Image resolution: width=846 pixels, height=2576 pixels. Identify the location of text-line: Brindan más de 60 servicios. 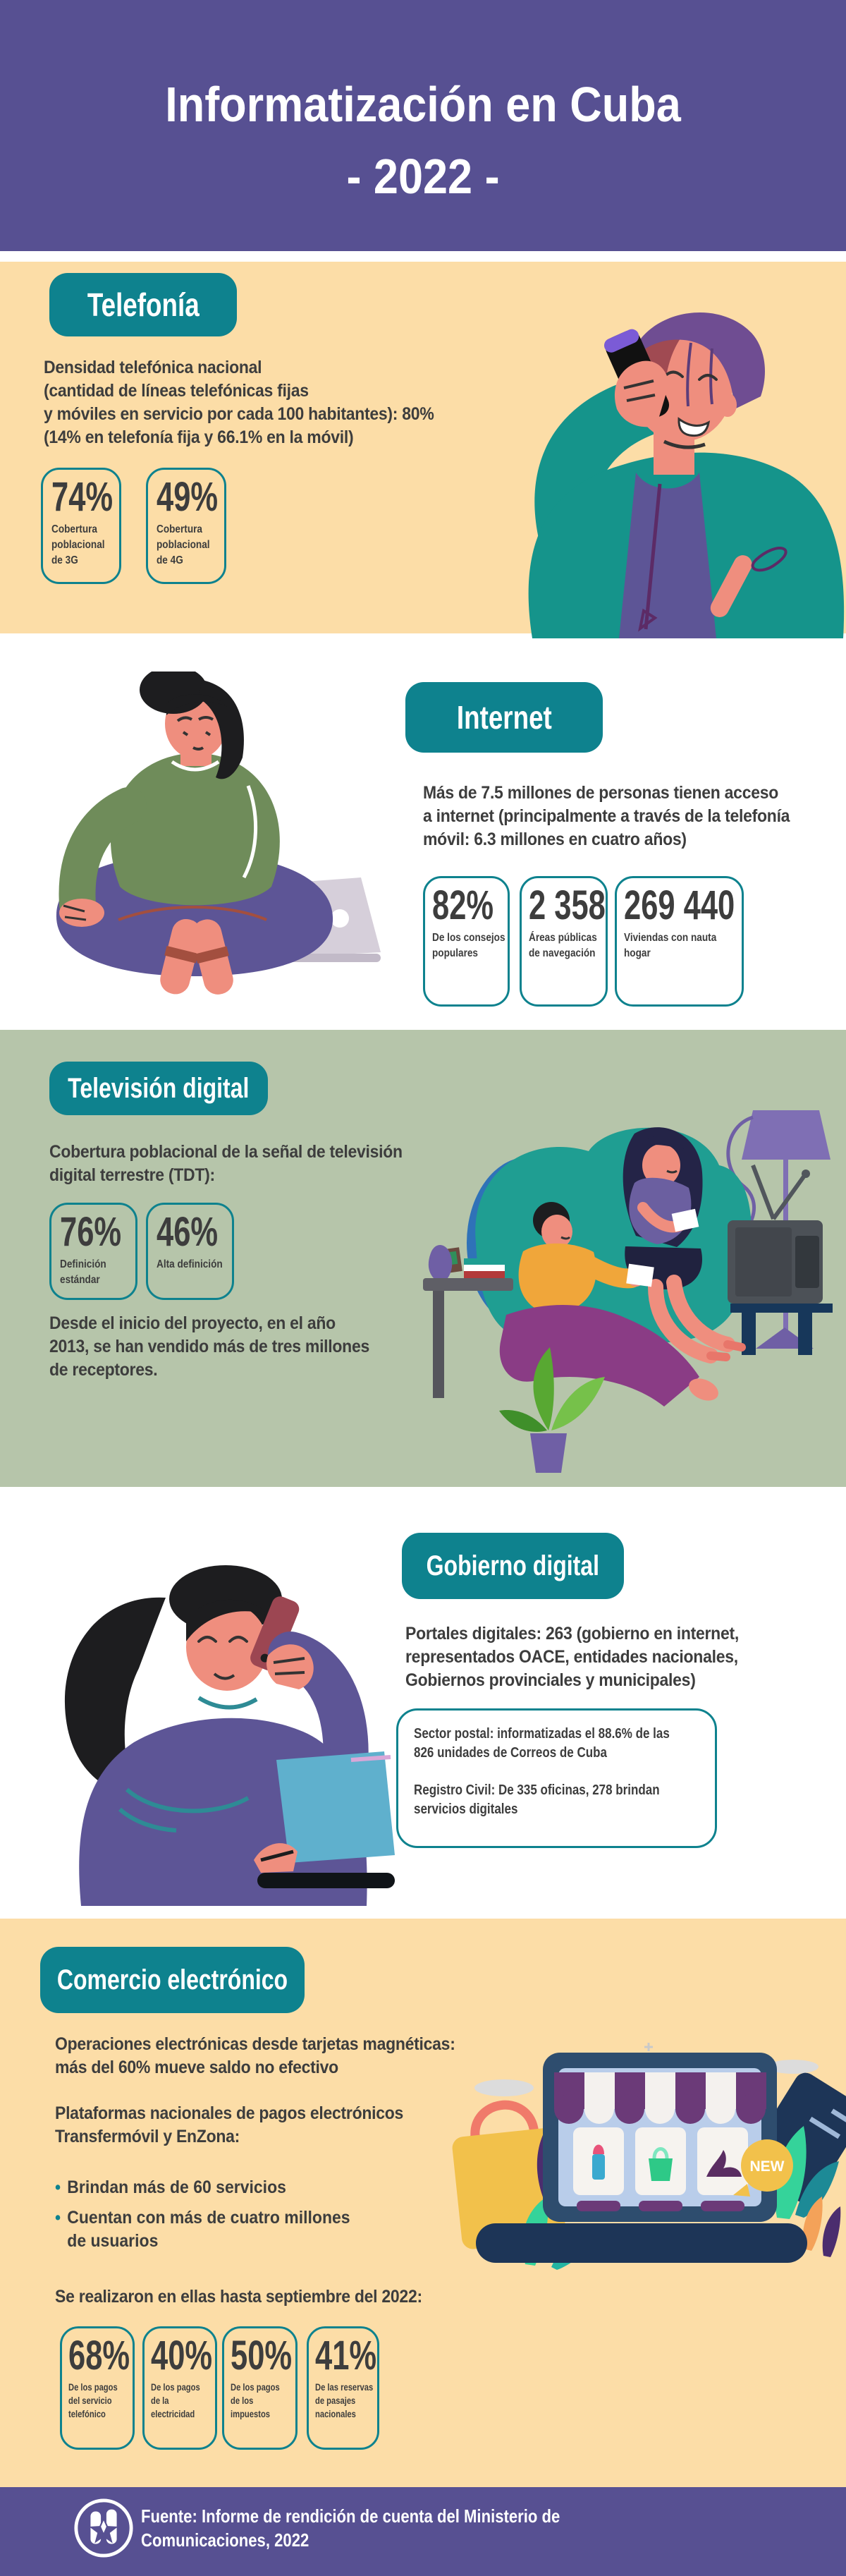
(176, 2187).